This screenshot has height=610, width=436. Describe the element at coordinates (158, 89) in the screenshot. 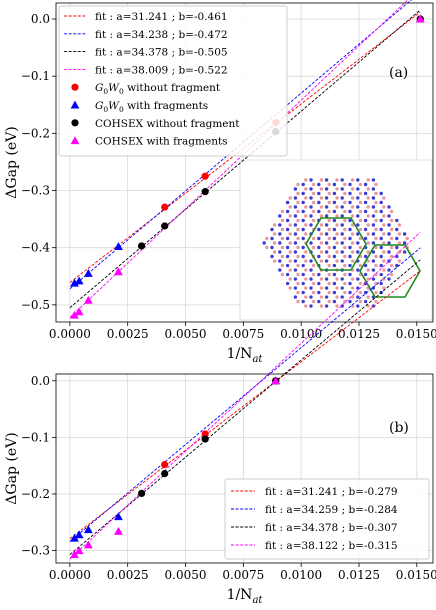

I see `legend-label: G0W0 without fragment` at that location.